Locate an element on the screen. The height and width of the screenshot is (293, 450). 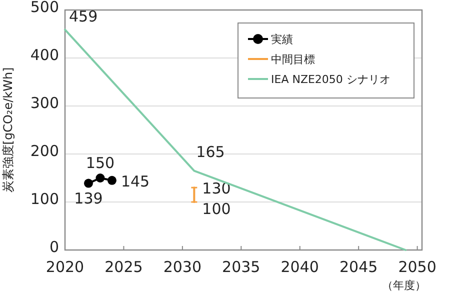
y-tick-label: 400 is located at coordinates (44, 55).